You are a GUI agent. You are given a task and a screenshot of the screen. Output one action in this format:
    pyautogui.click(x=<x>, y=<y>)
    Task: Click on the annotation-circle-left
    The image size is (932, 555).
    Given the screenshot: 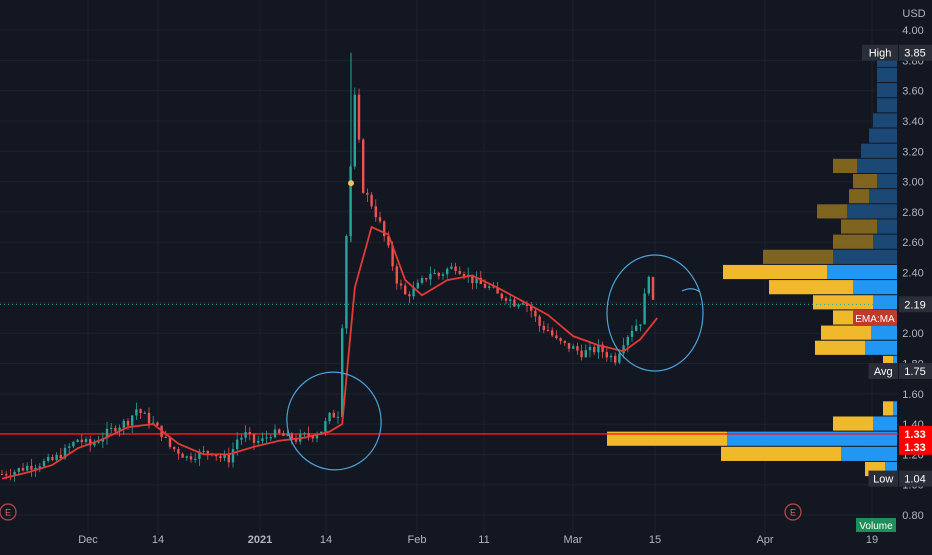 What is the action you would take?
    pyautogui.click(x=334, y=421)
    